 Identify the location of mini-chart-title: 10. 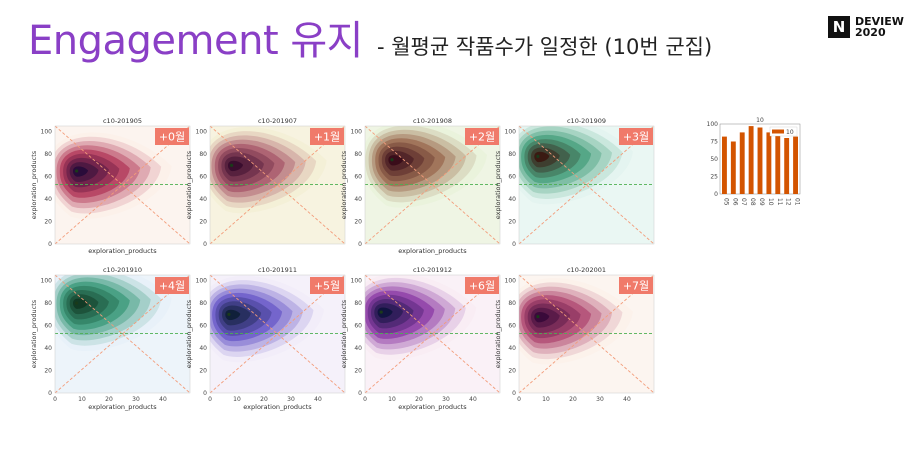
(760, 120).